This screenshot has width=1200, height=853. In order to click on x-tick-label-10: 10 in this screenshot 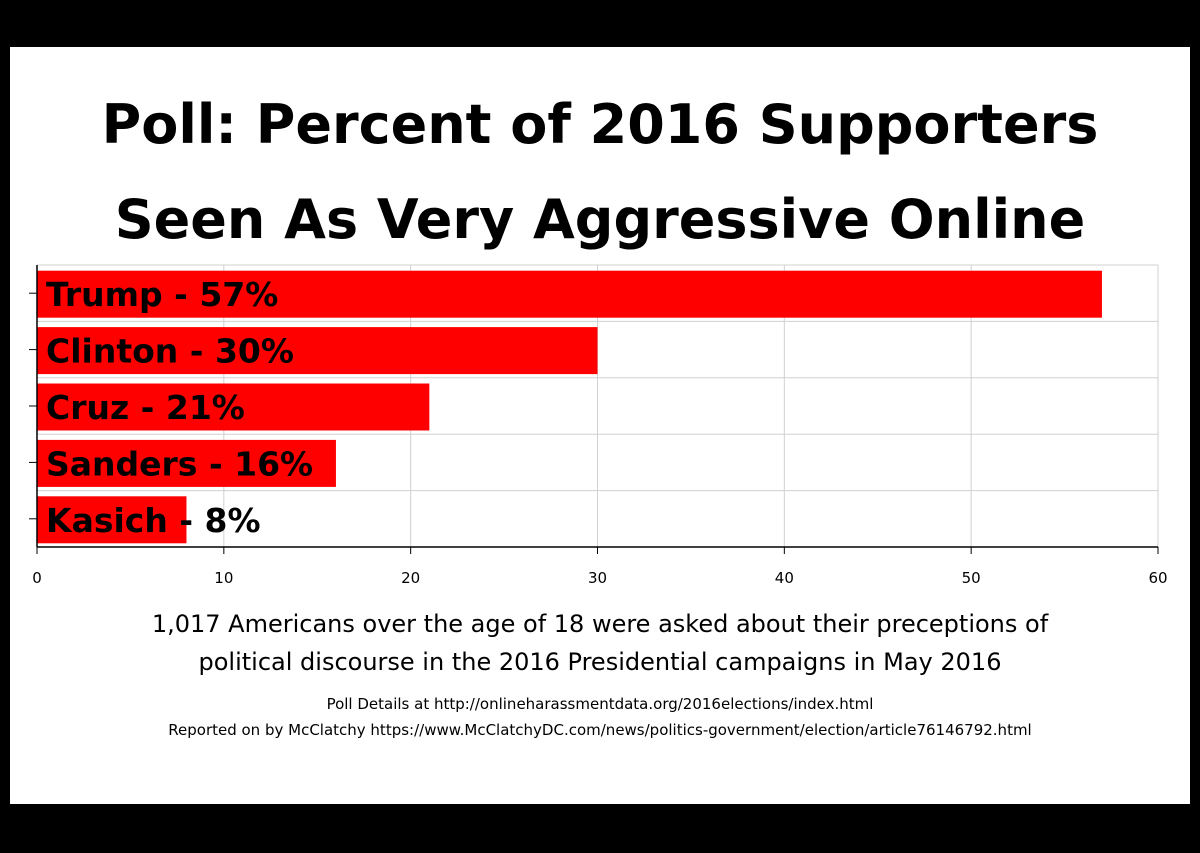, I will do `click(223, 578)`.